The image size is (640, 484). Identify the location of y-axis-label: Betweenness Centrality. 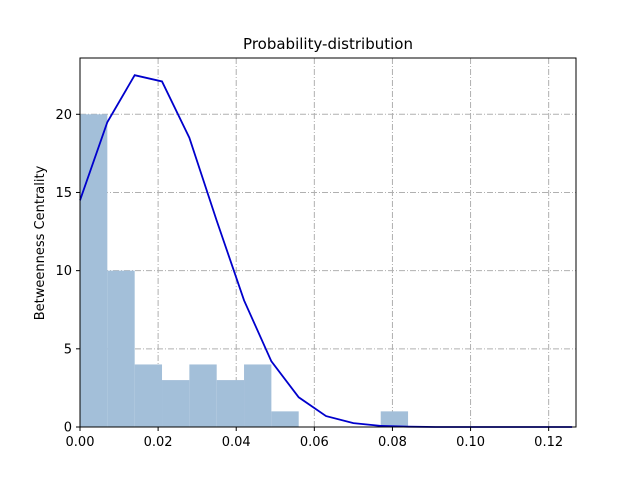
(40, 242).